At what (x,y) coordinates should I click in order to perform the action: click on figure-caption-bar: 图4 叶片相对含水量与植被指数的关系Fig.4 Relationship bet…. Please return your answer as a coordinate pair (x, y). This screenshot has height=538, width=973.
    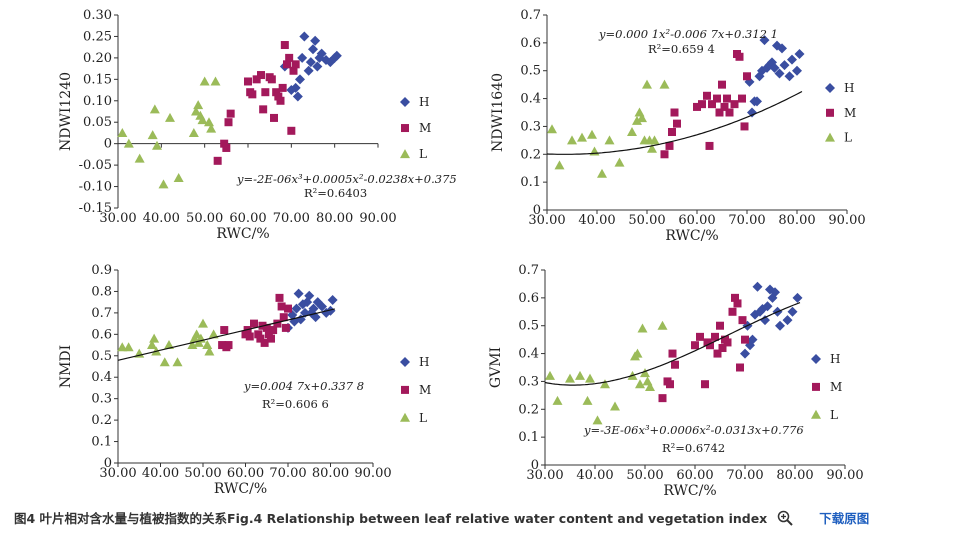
    Looking at the image, I should click on (441, 517).